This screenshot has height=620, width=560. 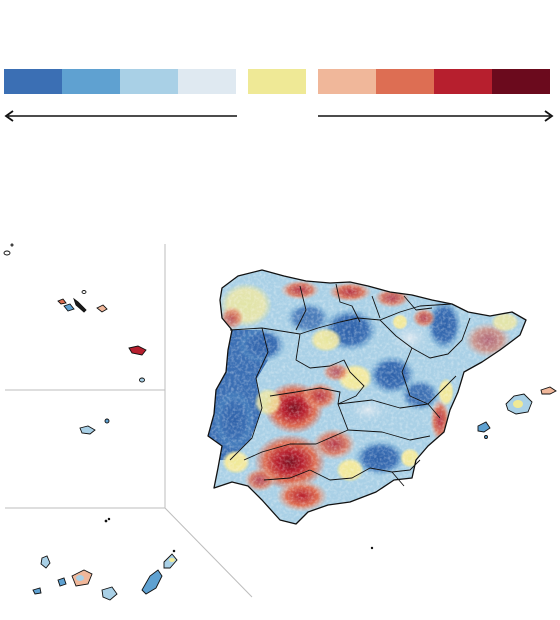 What do you see at coordinates (517, 412) in the screenshot?
I see `balearic-islands` at bounding box center [517, 412].